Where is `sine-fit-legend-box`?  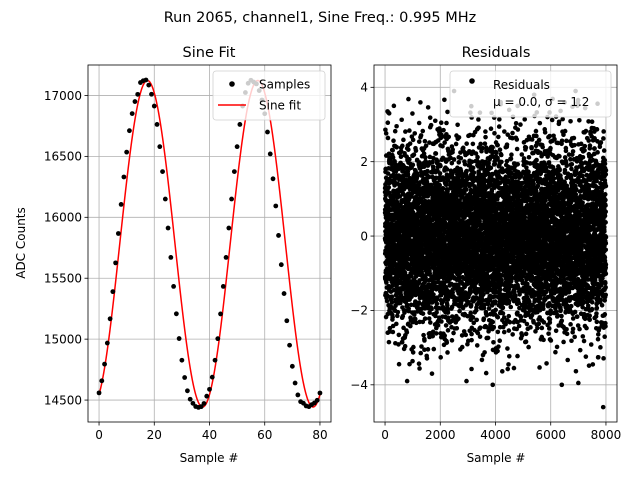
sine-fit-legend-box is located at coordinates (269, 95).